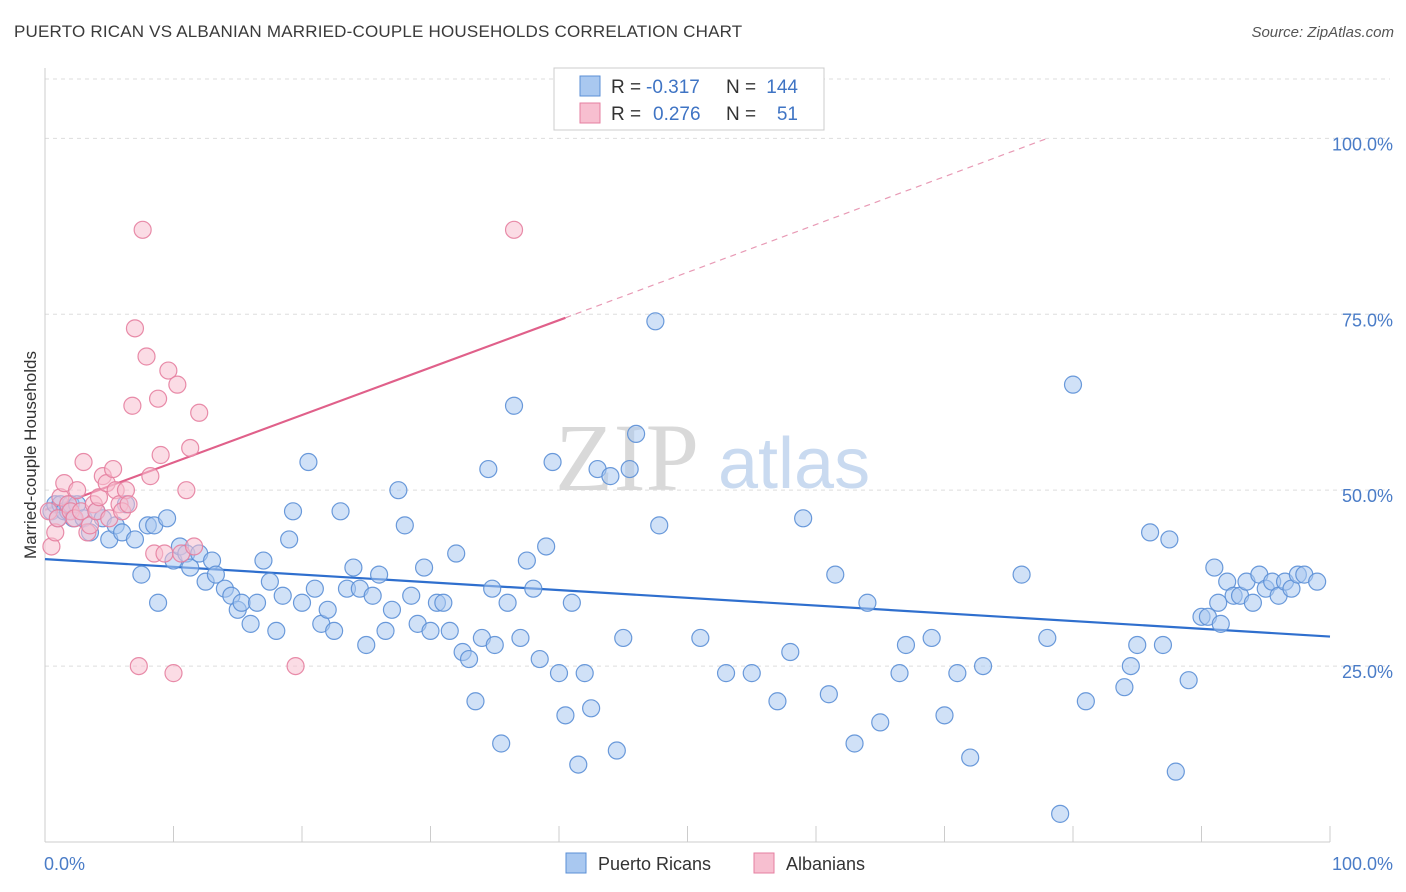  What do you see at coordinates (590, 86) in the screenshot?
I see `legend-swatch-puerto-ricans` at bounding box center [590, 86].